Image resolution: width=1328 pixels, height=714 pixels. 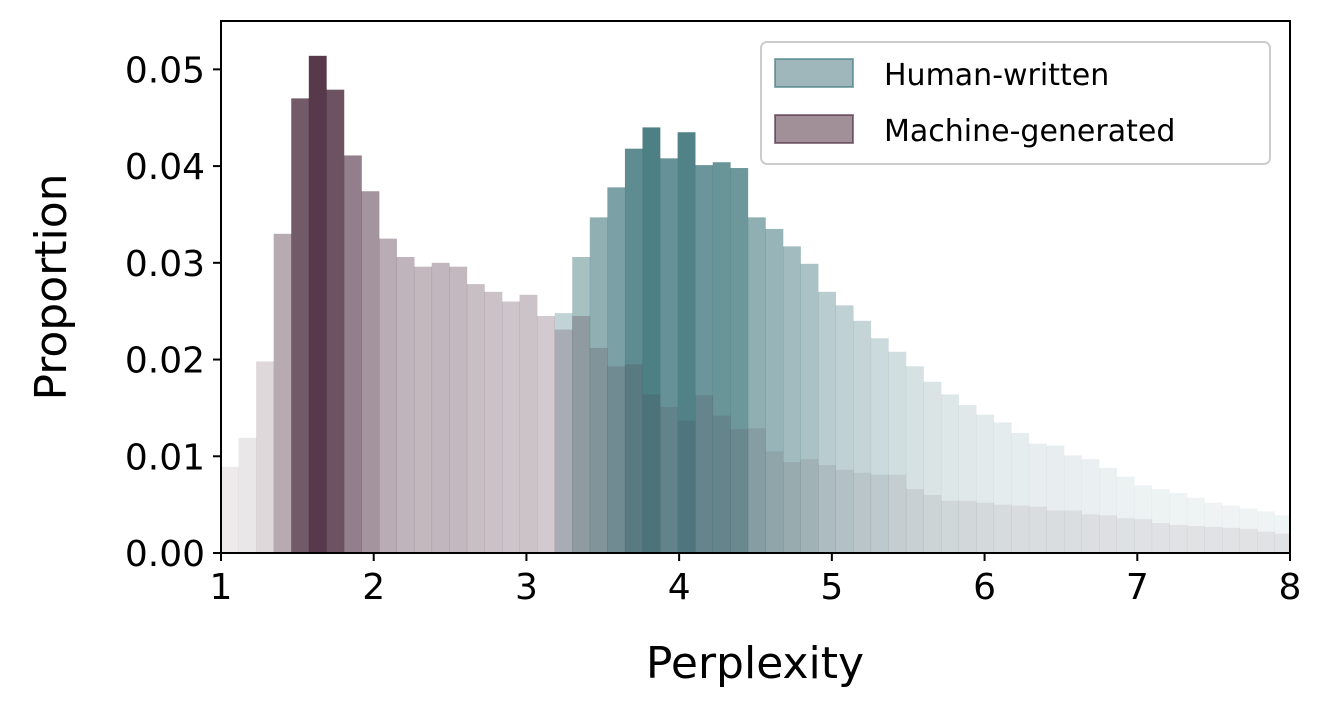 I want to click on legend-swatch-human, so click(x=814, y=73).